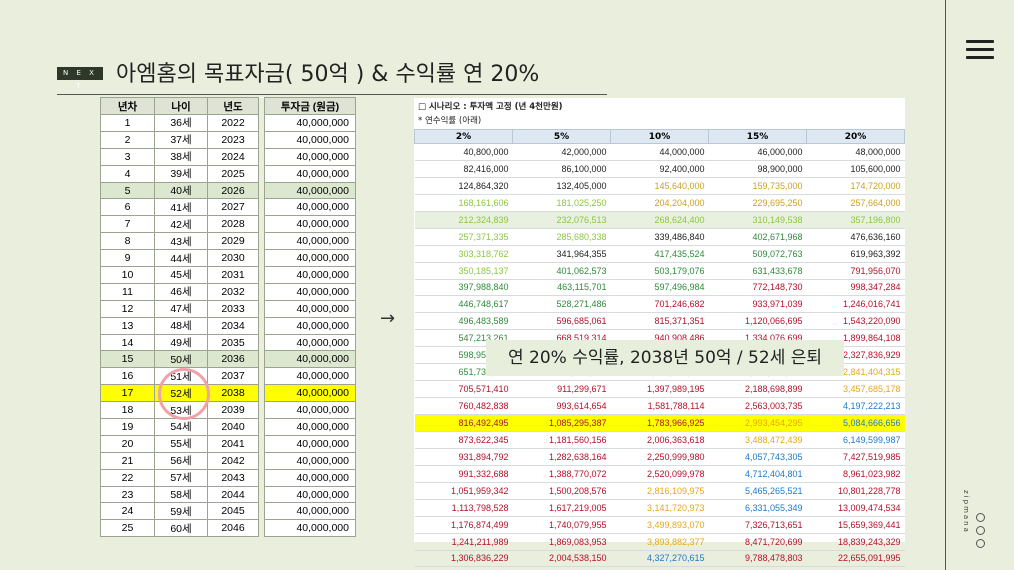 The image size is (1014, 570). Describe the element at coordinates (659, 271) in the screenshot. I see `cell-value: 503,179,076` at that location.